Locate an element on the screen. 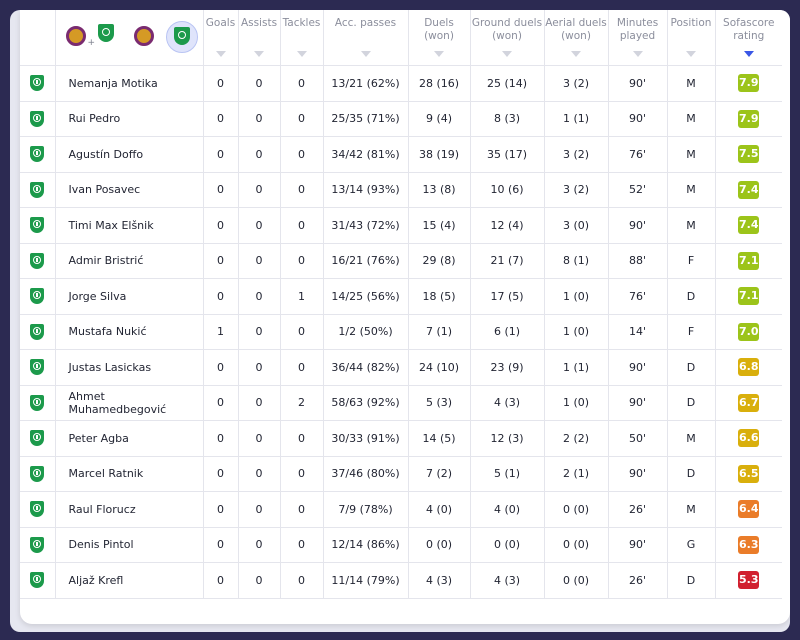 The width and height of the screenshot is (800, 640). column-header-ground-duels: Ground duels (won) is located at coordinates (507, 38).